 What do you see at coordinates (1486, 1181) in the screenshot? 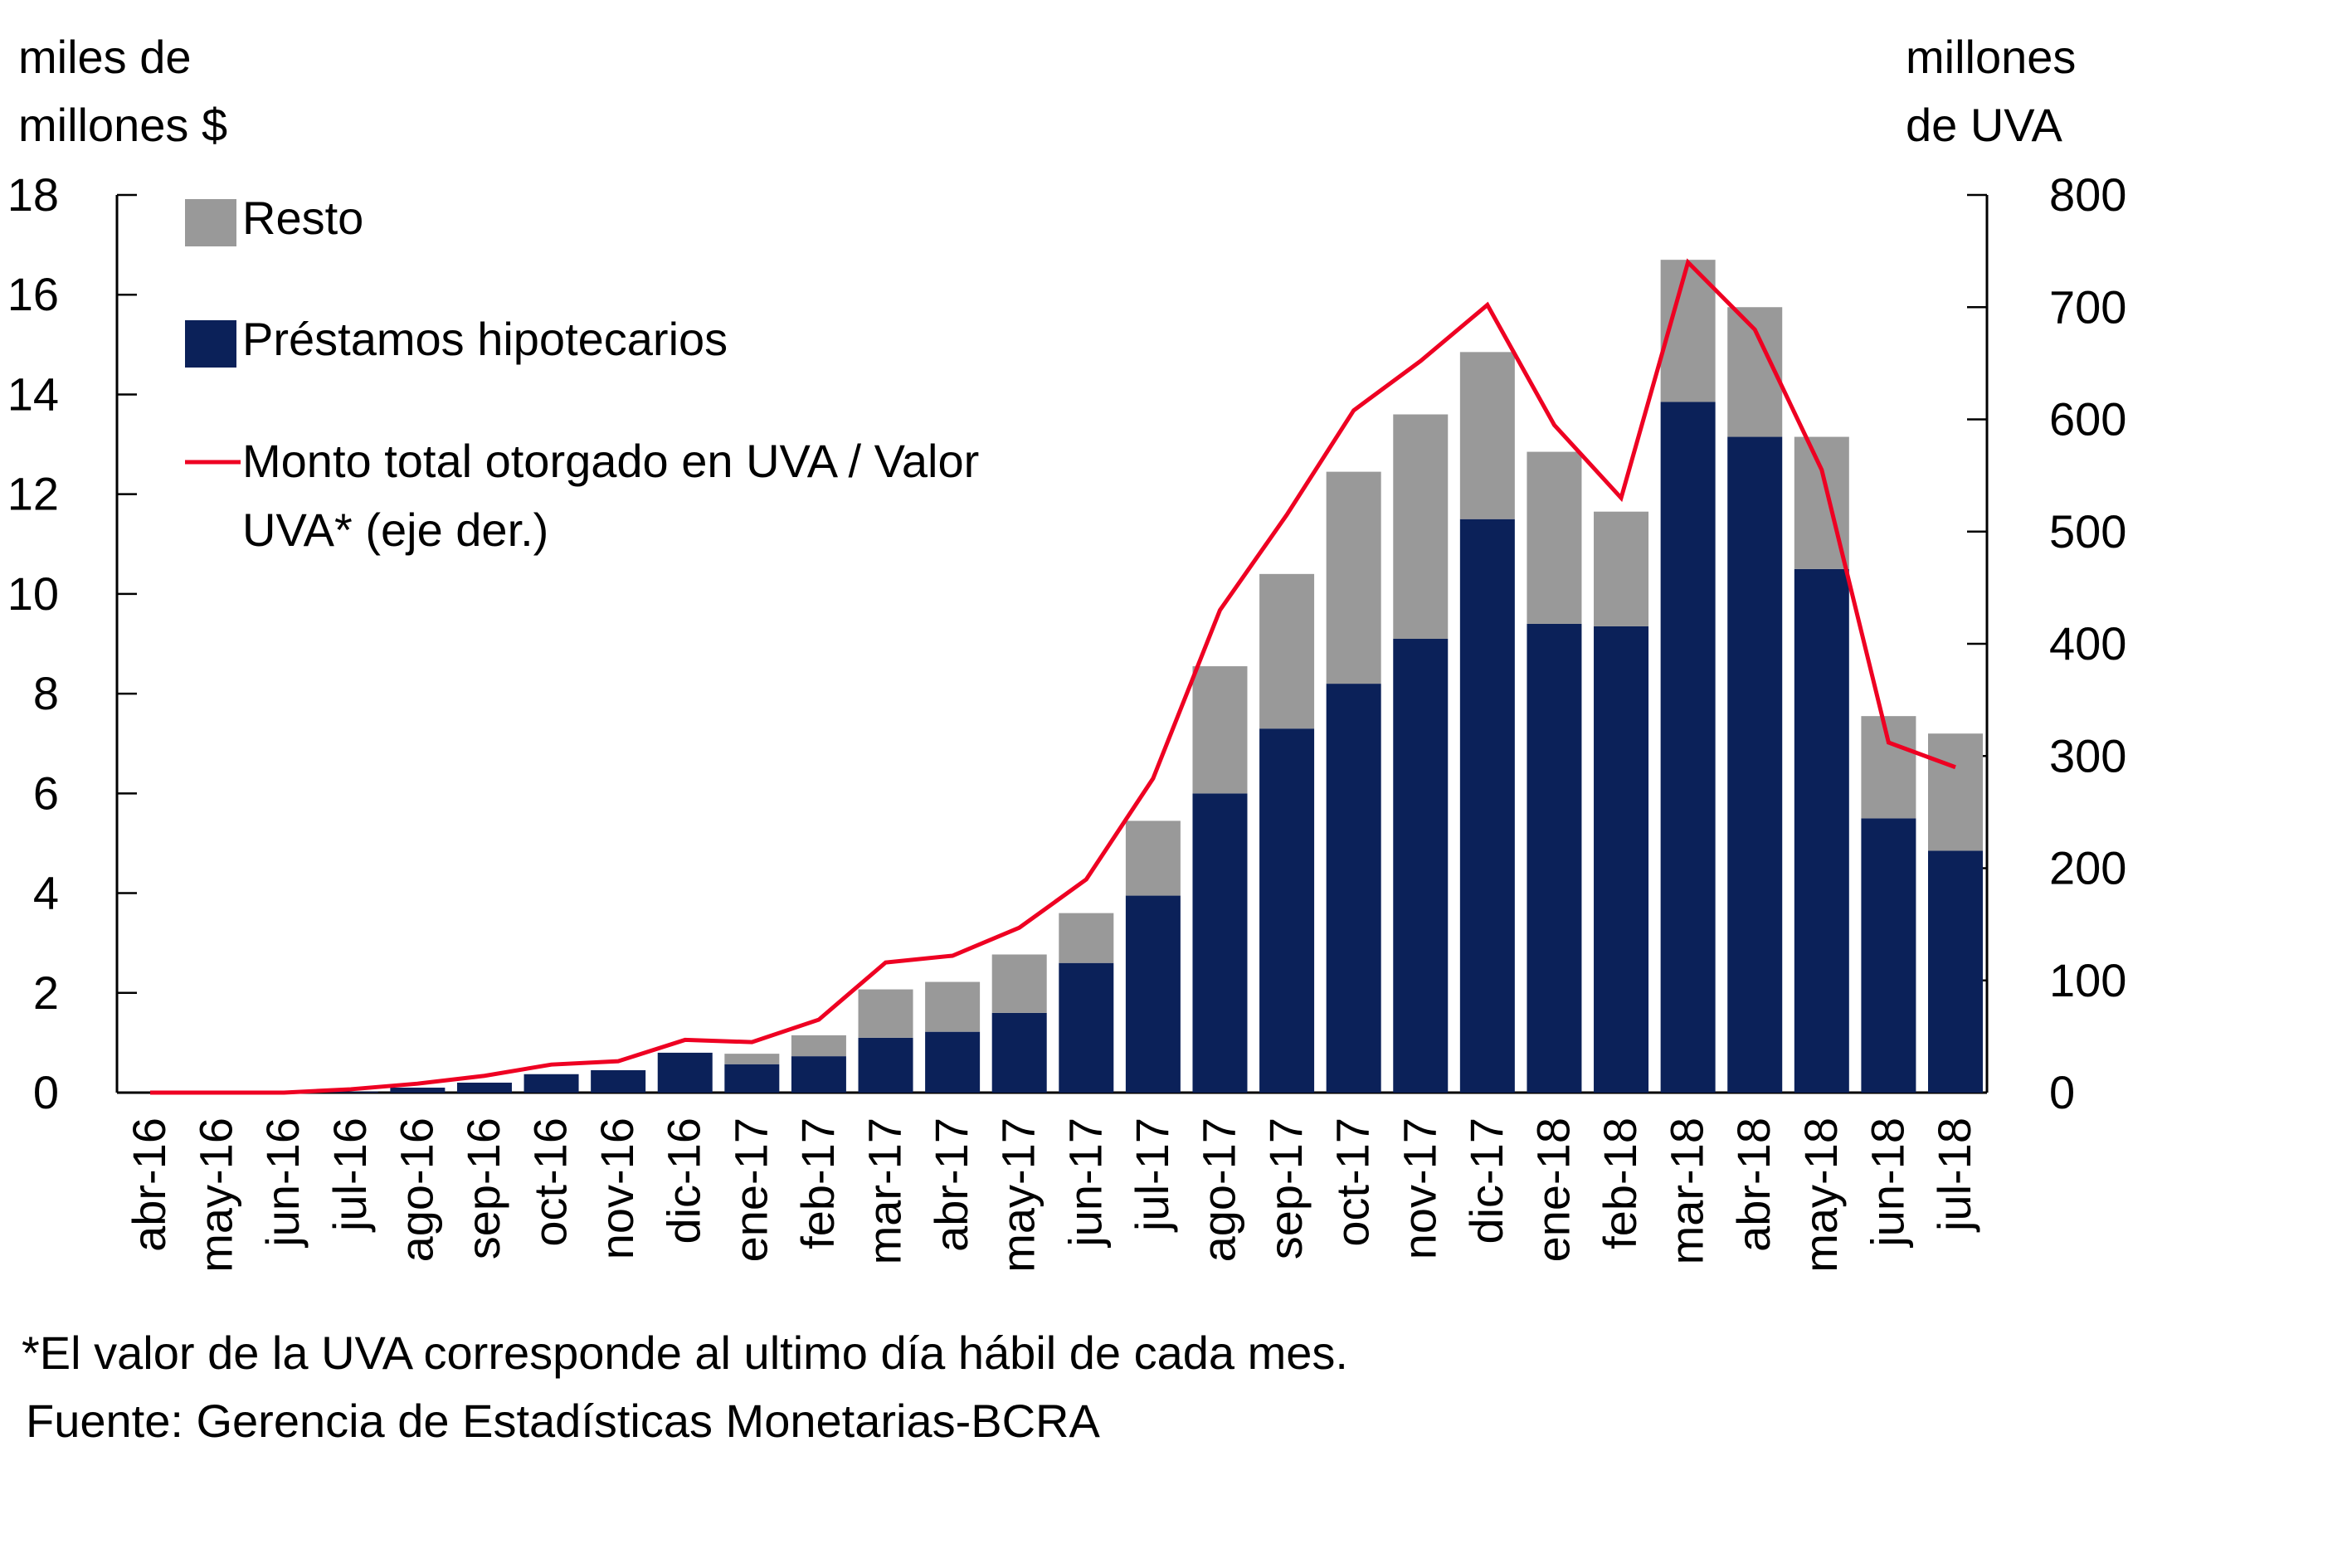
I see `x-tick-label: dic-17` at bounding box center [1486, 1181].